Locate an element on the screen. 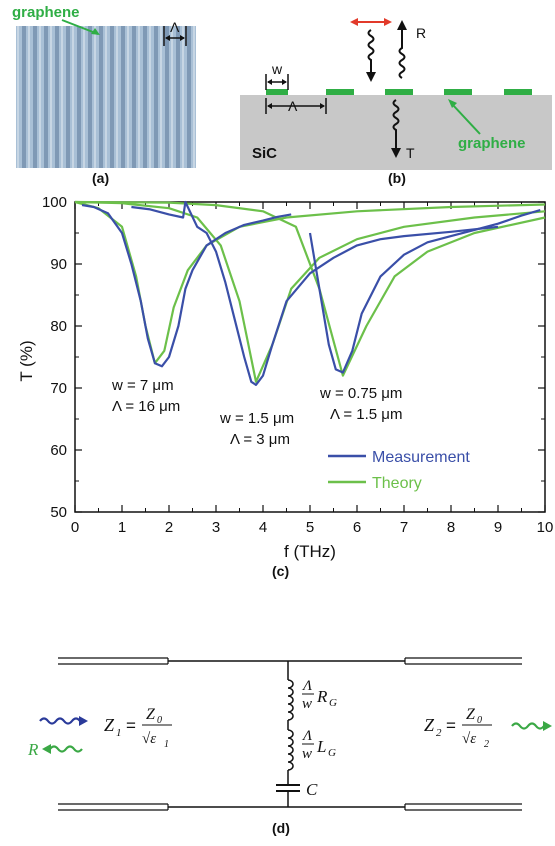 This screenshot has width=555, height=846. R-label-b: R is located at coordinates (421, 33).